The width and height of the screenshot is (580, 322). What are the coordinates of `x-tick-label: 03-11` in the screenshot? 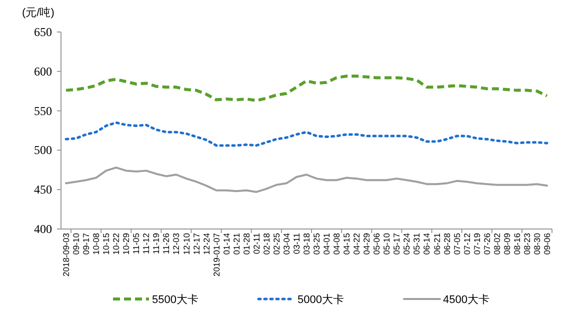 It's located at (296, 243).